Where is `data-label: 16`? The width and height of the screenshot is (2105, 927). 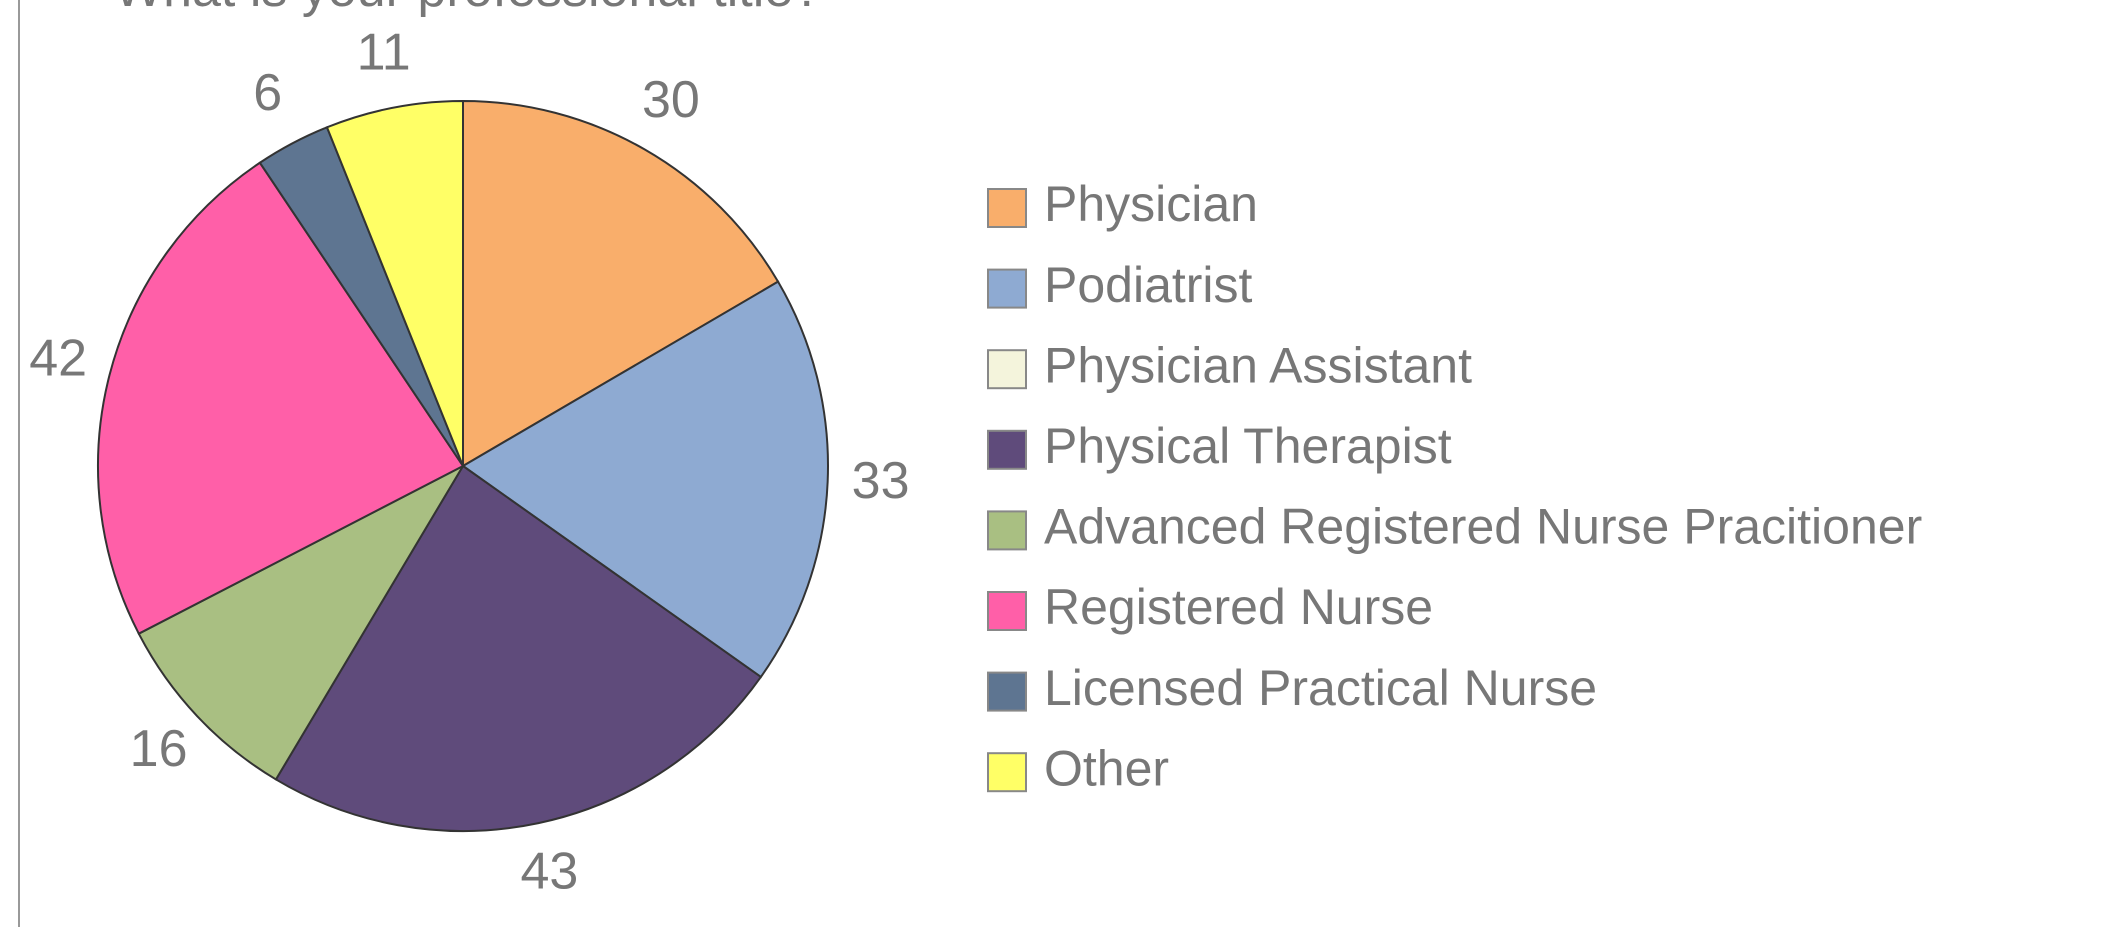 data-label: 16 is located at coordinates (159, 749).